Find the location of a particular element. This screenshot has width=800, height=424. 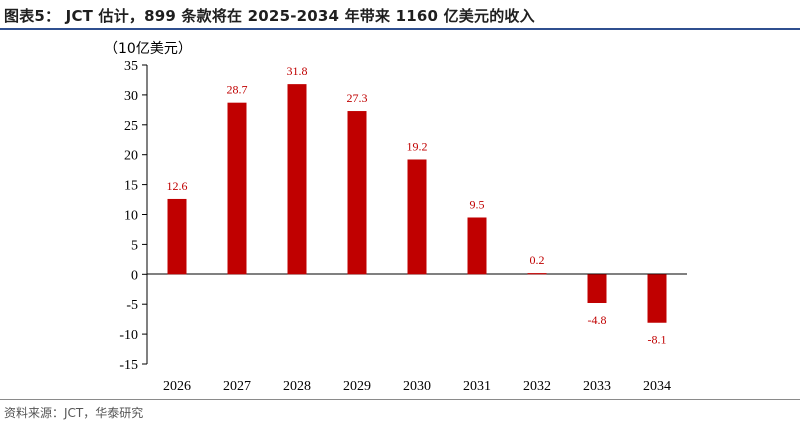

data-label-2030: 19.2 is located at coordinates (417, 146).